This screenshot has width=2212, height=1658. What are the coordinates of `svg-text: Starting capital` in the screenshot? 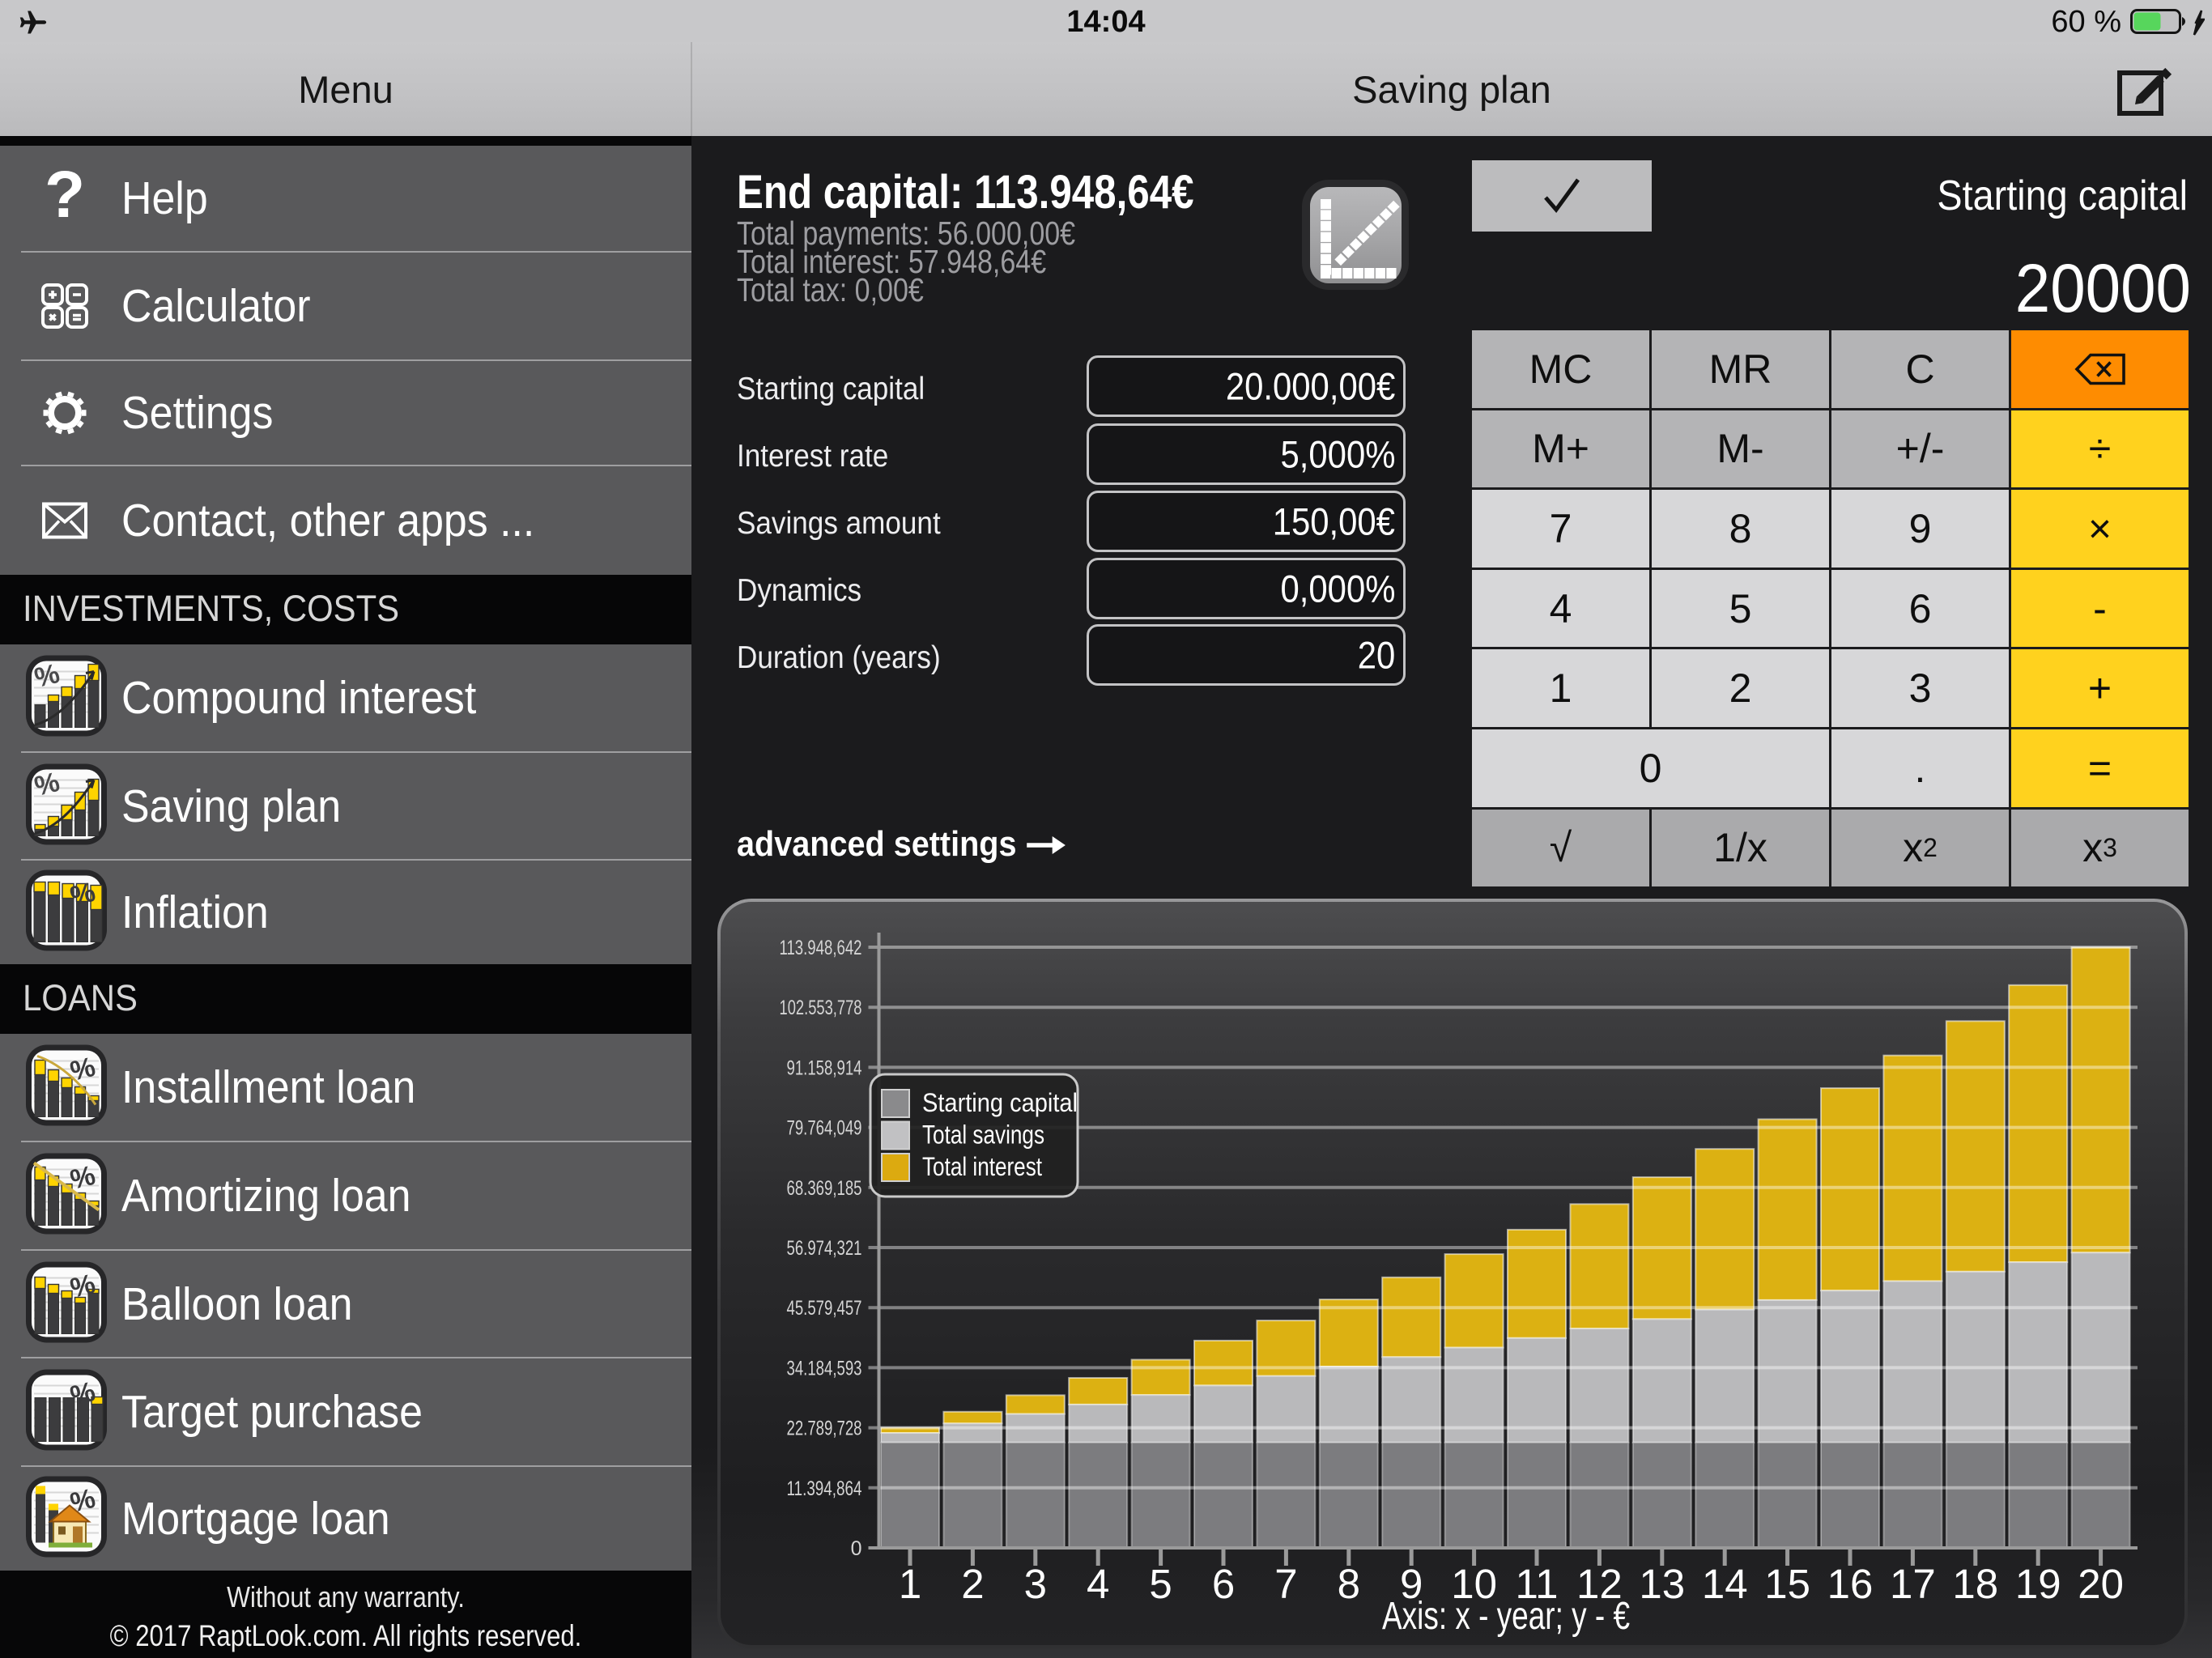 It's located at (1000, 1102).